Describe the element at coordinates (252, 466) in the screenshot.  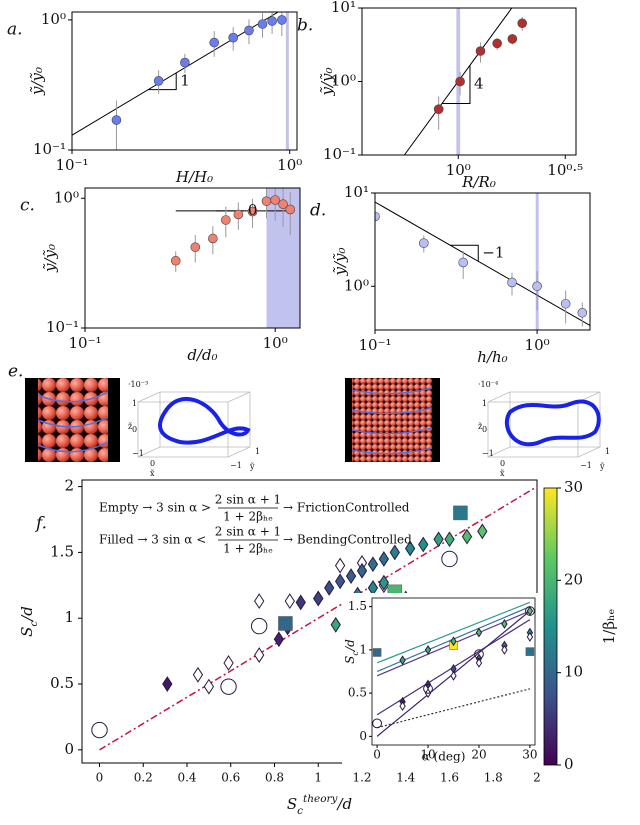
I see `axis-label: ỹ` at that location.